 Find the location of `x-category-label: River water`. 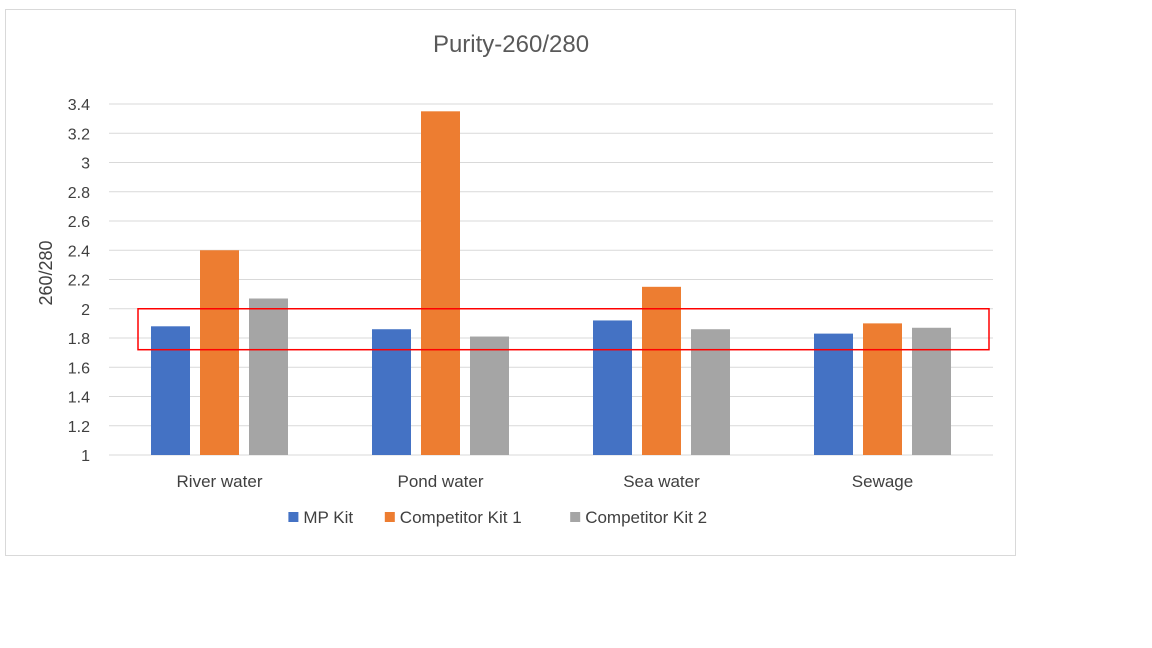

x-category-label: River water is located at coordinates (220, 481).